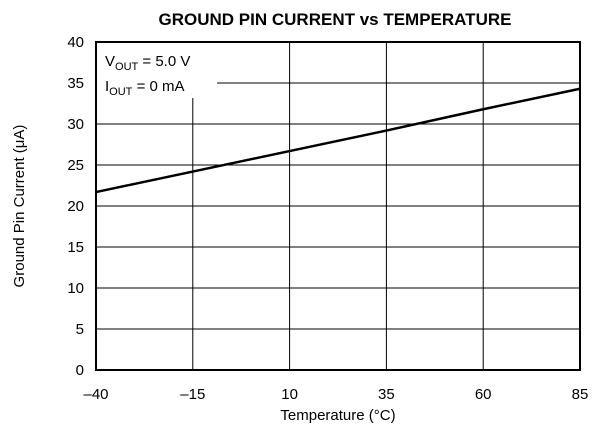 The height and width of the screenshot is (429, 594). I want to click on y-tick-labels: 0 5 10 15 20 25 30 35 40, so click(75, 206).